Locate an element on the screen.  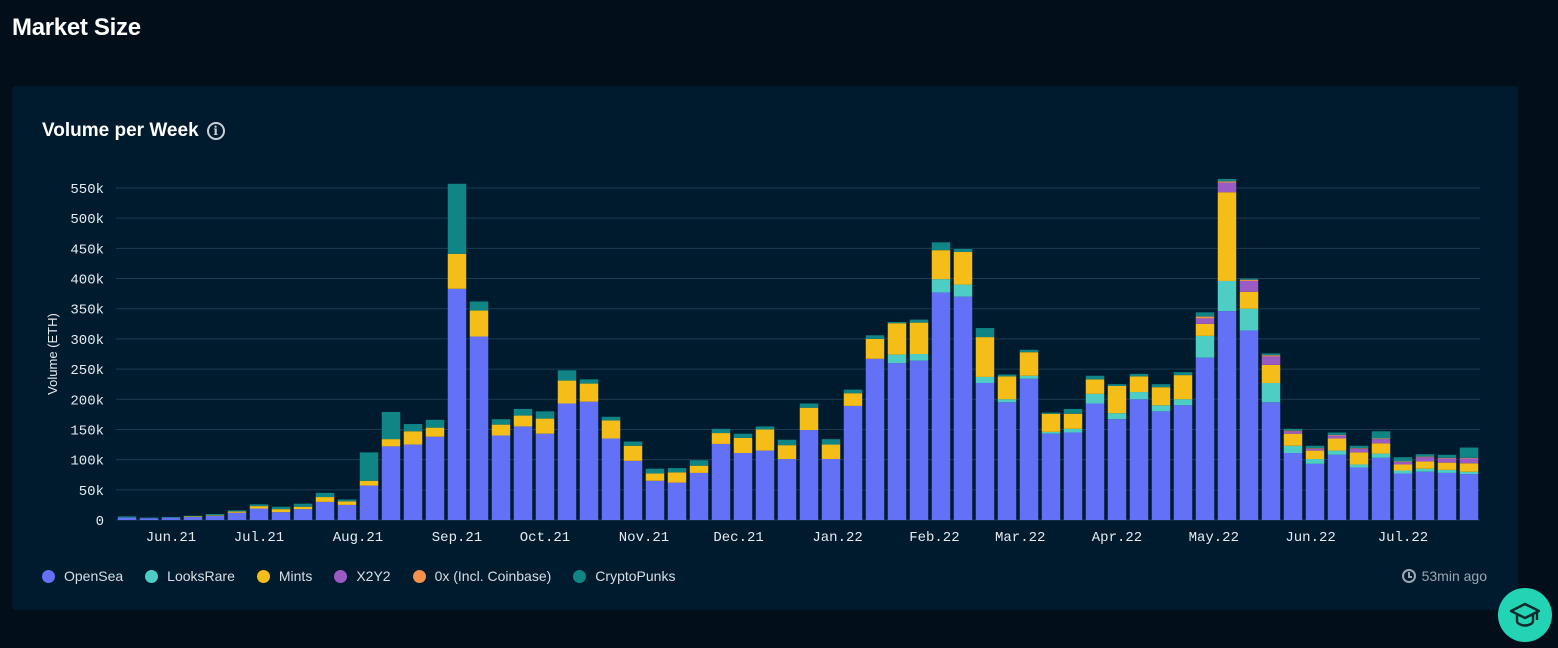
info-icon: i is located at coordinates (215, 131).